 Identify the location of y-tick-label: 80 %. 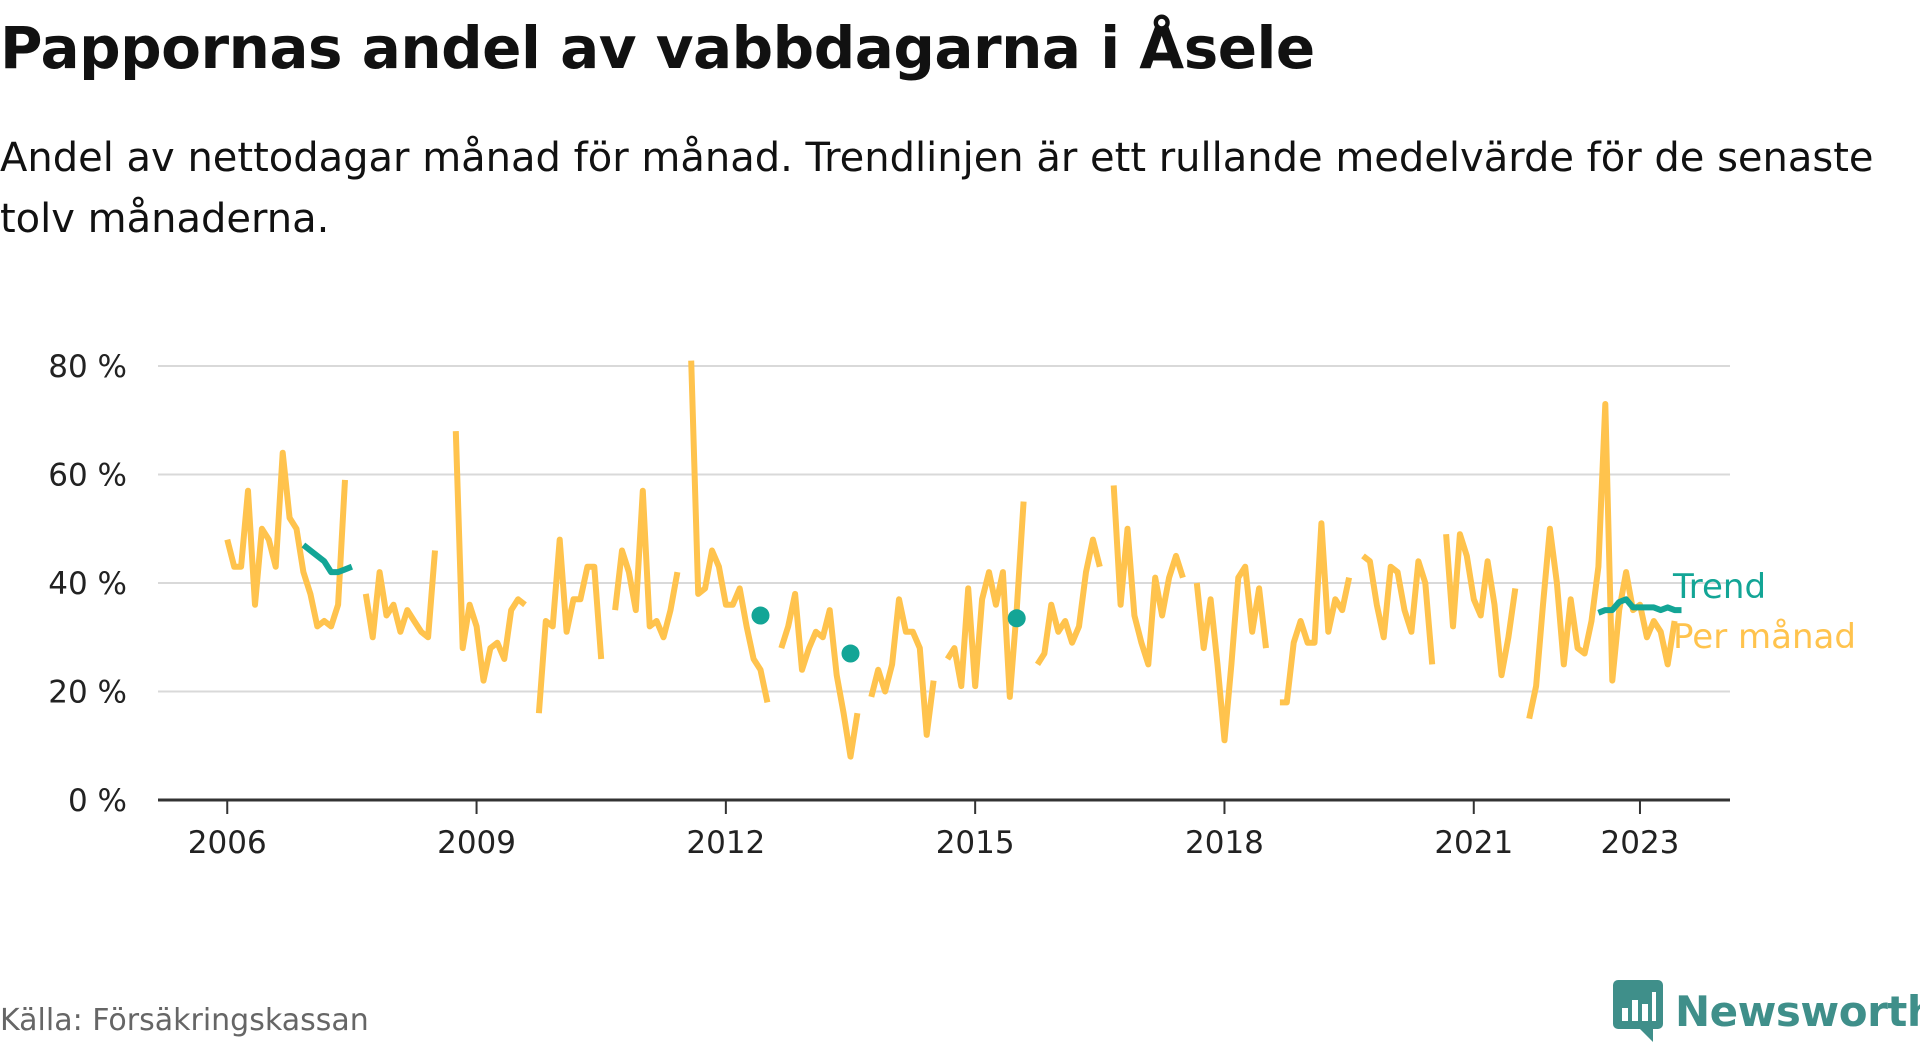
(87, 367).